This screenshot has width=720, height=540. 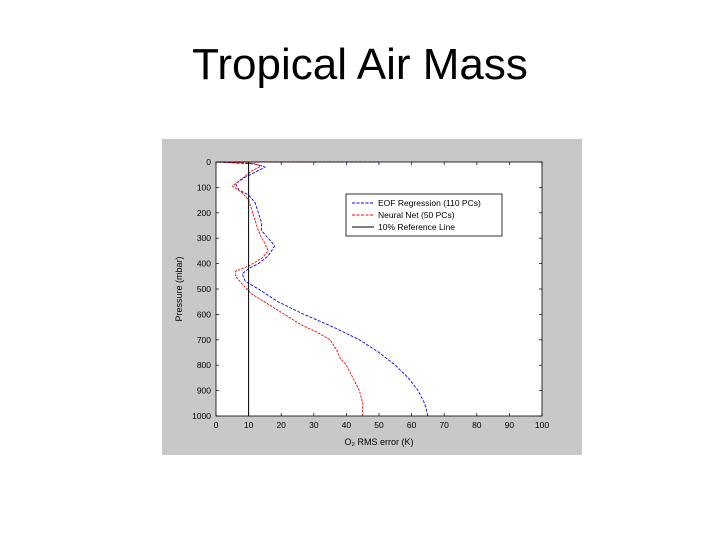 I want to click on legend-label-0: EOF Regression (110 PCs), so click(x=429, y=203).